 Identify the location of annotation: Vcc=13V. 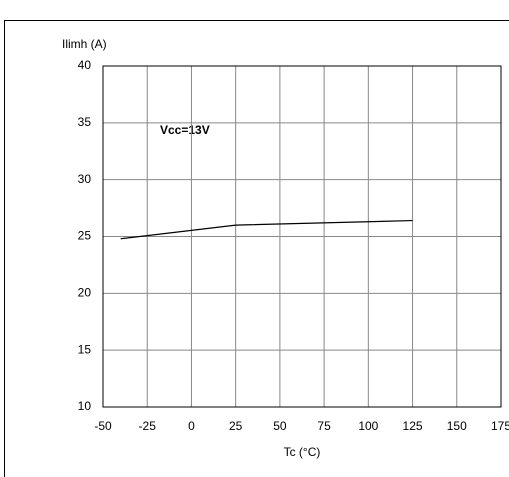
(185, 130).